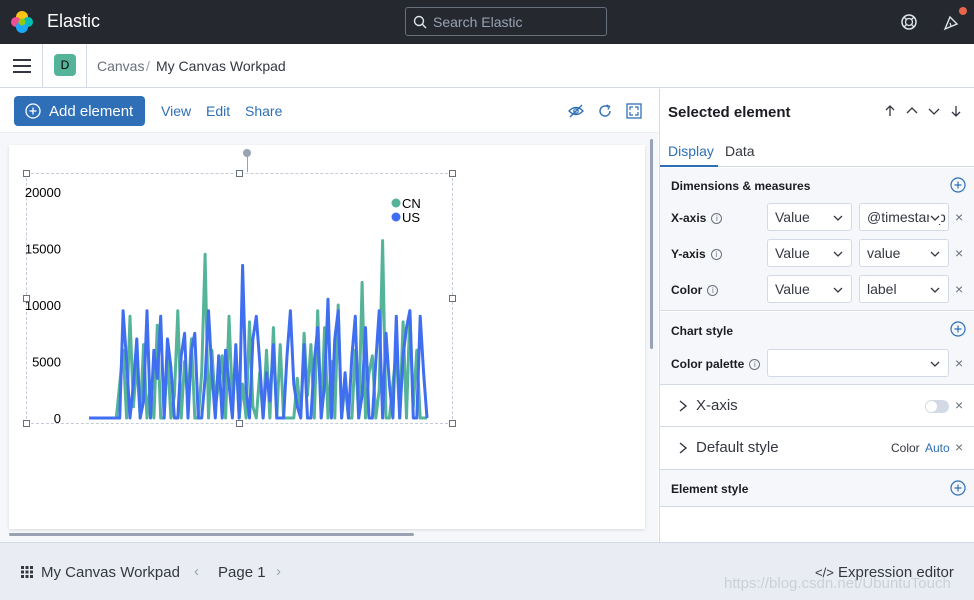  I want to click on remove-yaxis-icon: ×, so click(959, 253).